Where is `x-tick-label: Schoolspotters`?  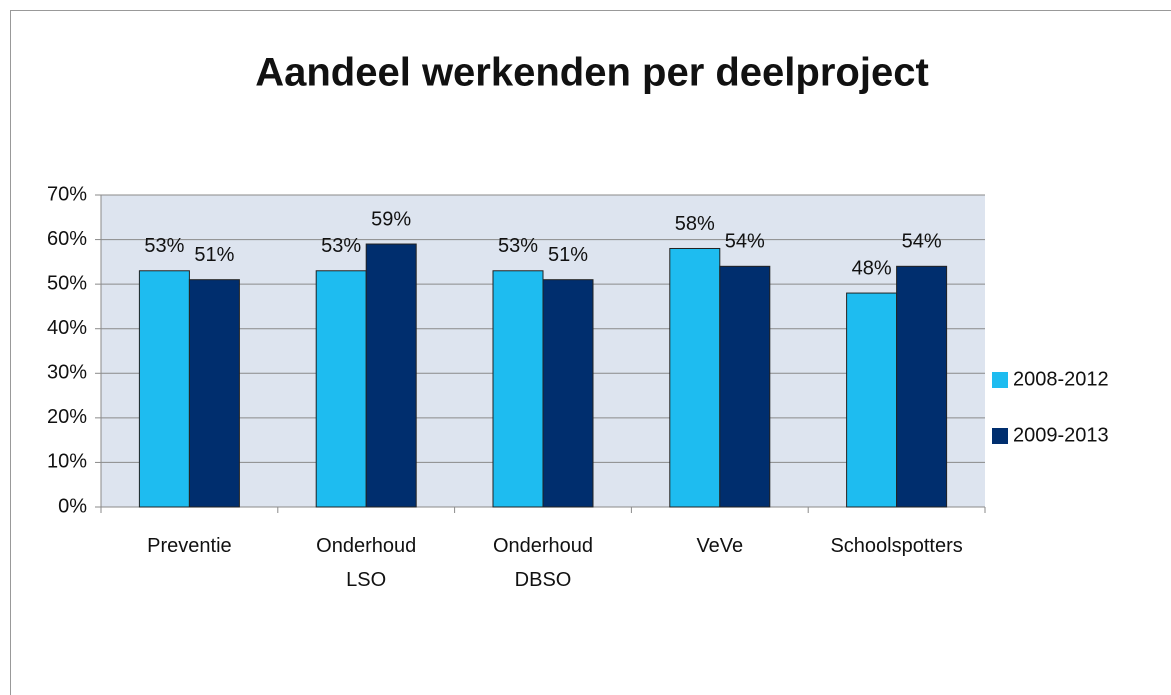 x-tick-label: Schoolspotters is located at coordinates (896, 546).